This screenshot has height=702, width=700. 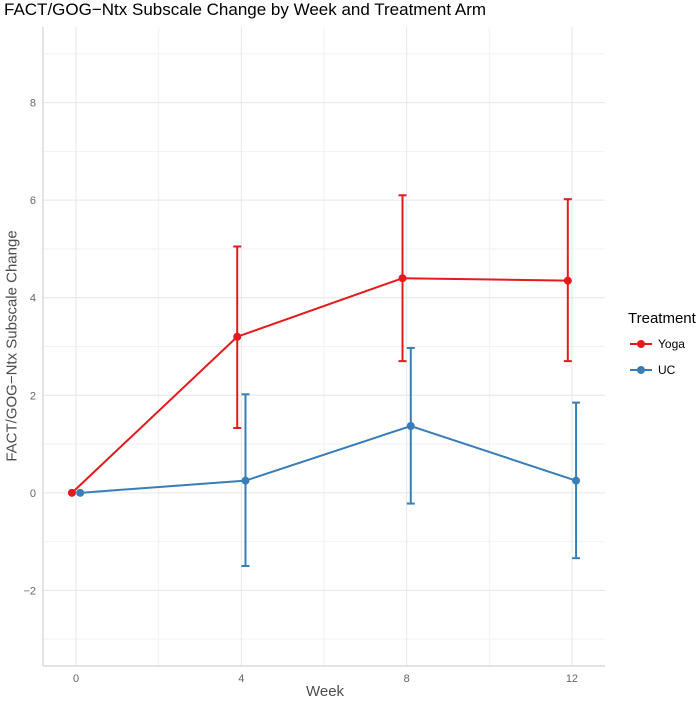 I want to click on y-tick-label: −2, so click(x=29, y=591).